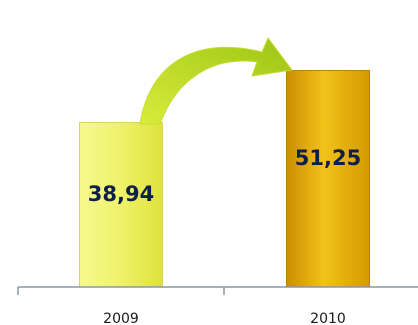  I want to click on bar-2010, so click(328, 179).